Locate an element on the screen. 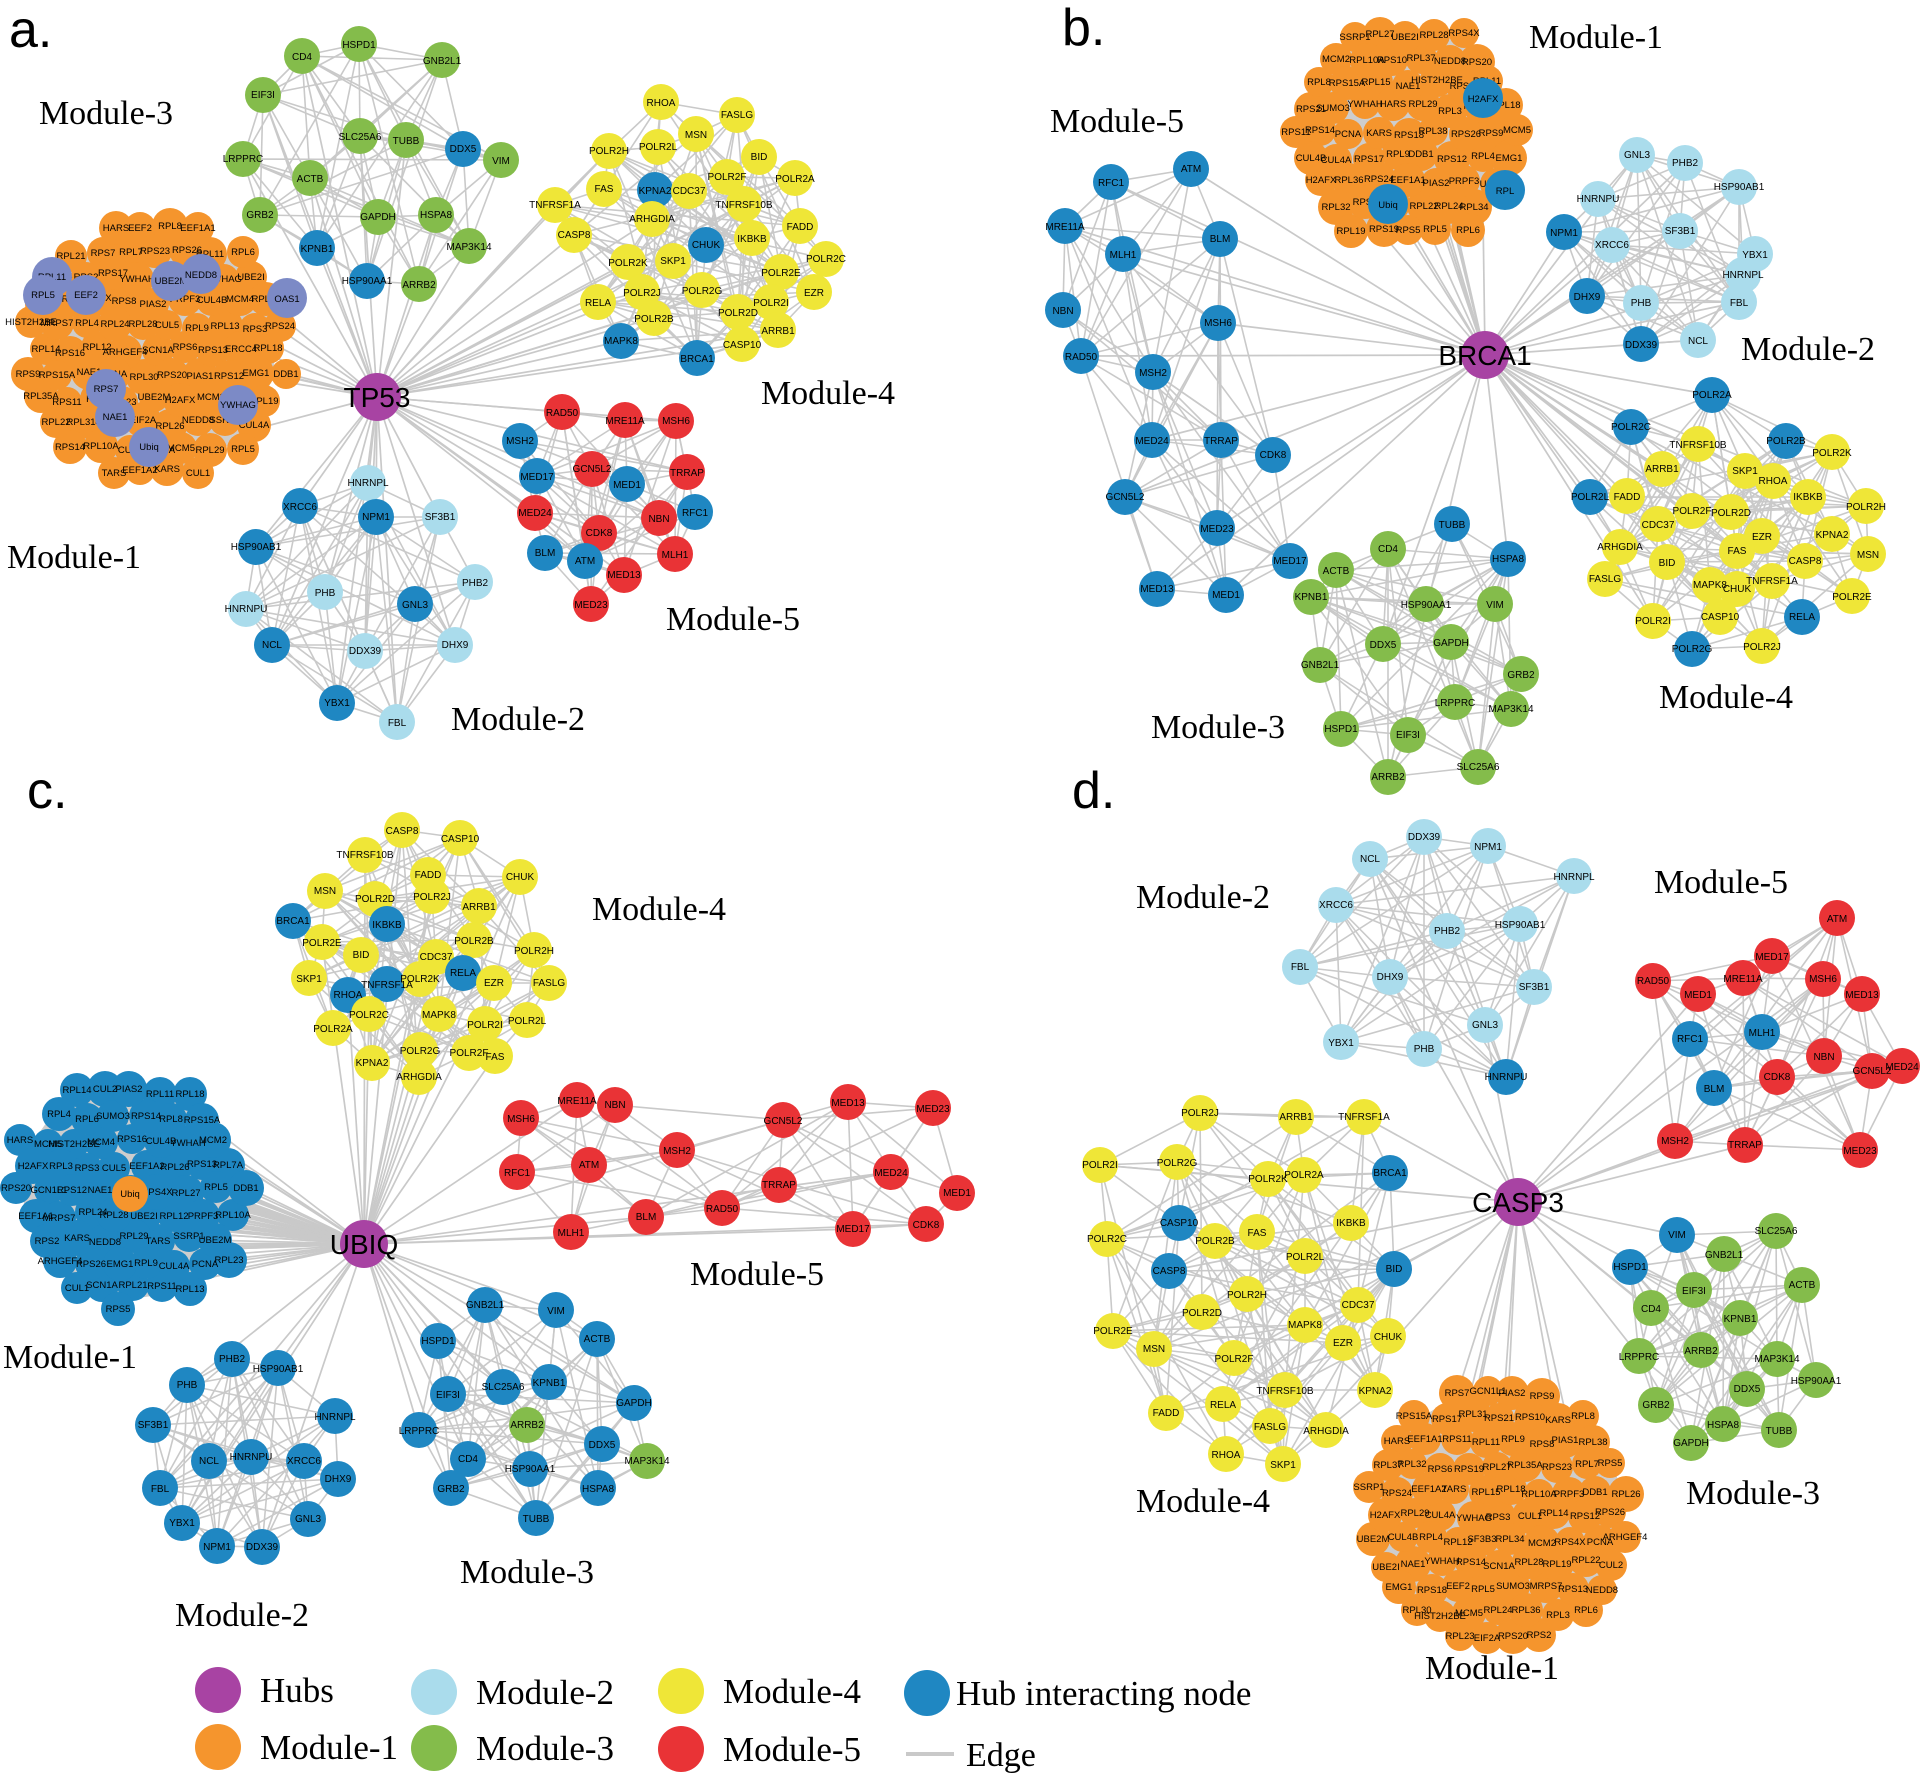 This screenshot has height=1775, width=1923. svg-text: RELA is located at coordinates (1802, 617).